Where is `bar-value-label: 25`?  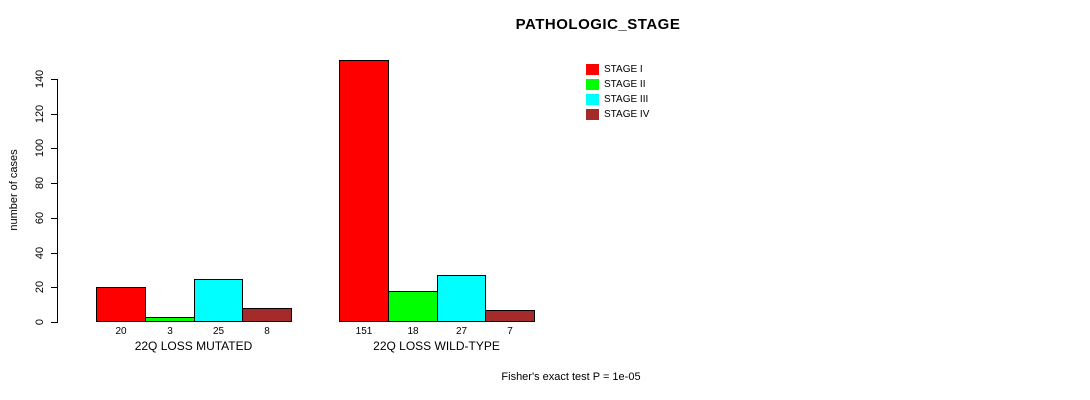
bar-value-label: 25 is located at coordinates (218, 331).